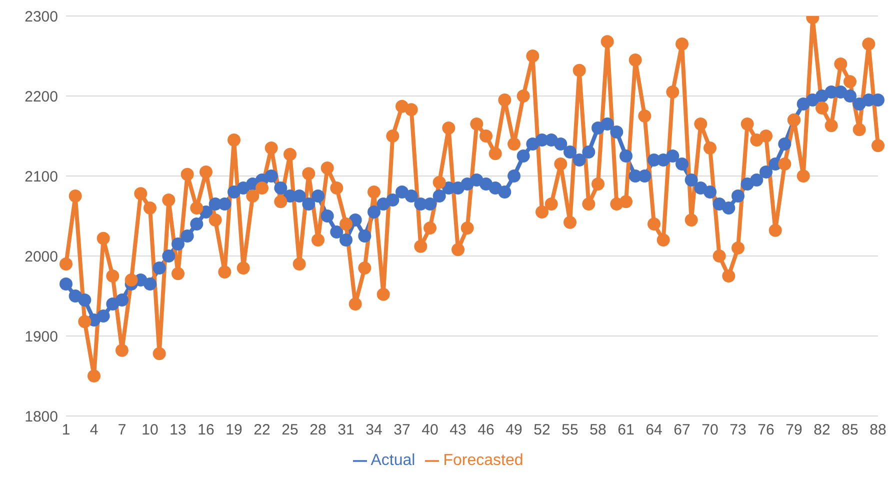  What do you see at coordinates (150, 430) in the screenshot?
I see `x-tick-label: 10` at bounding box center [150, 430].